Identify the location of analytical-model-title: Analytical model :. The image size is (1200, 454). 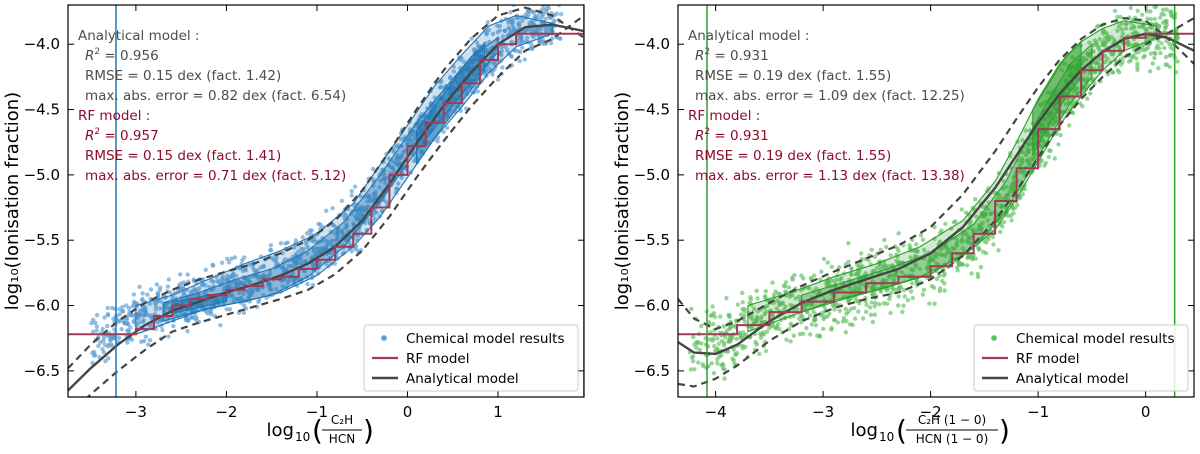
(138, 36).